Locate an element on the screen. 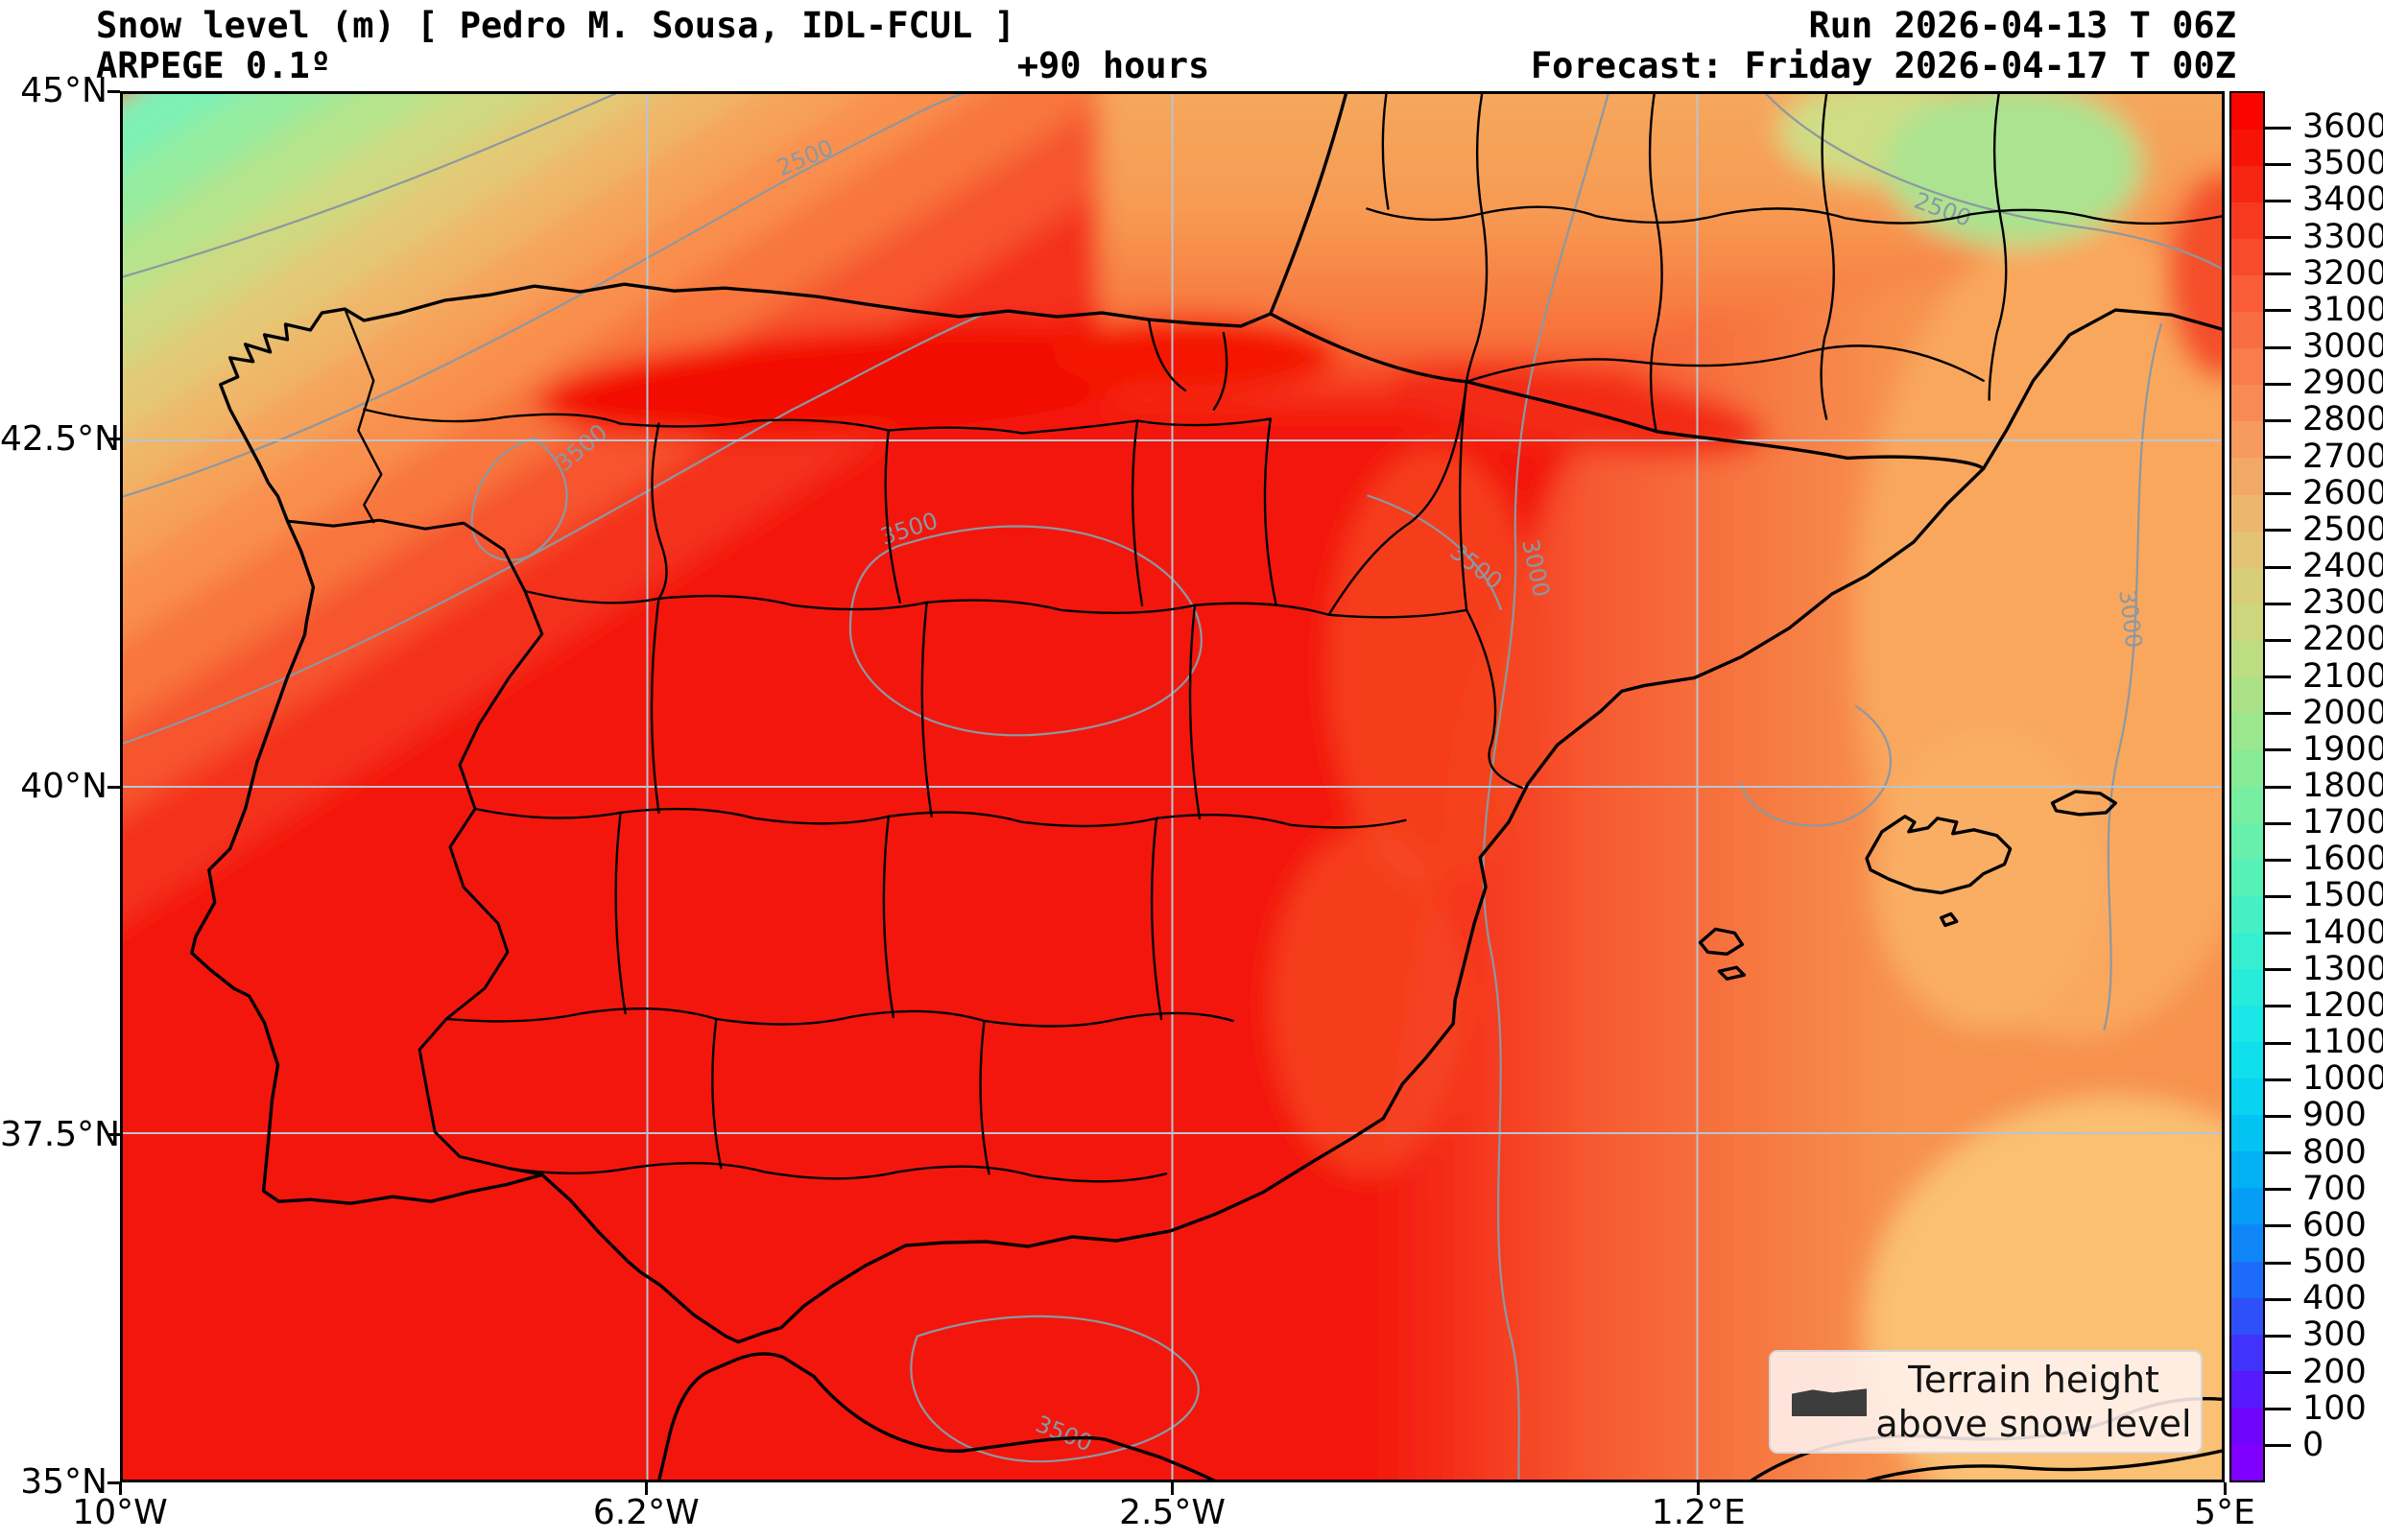  colorbar-tick-label: 2700 is located at coordinates (2343, 456).